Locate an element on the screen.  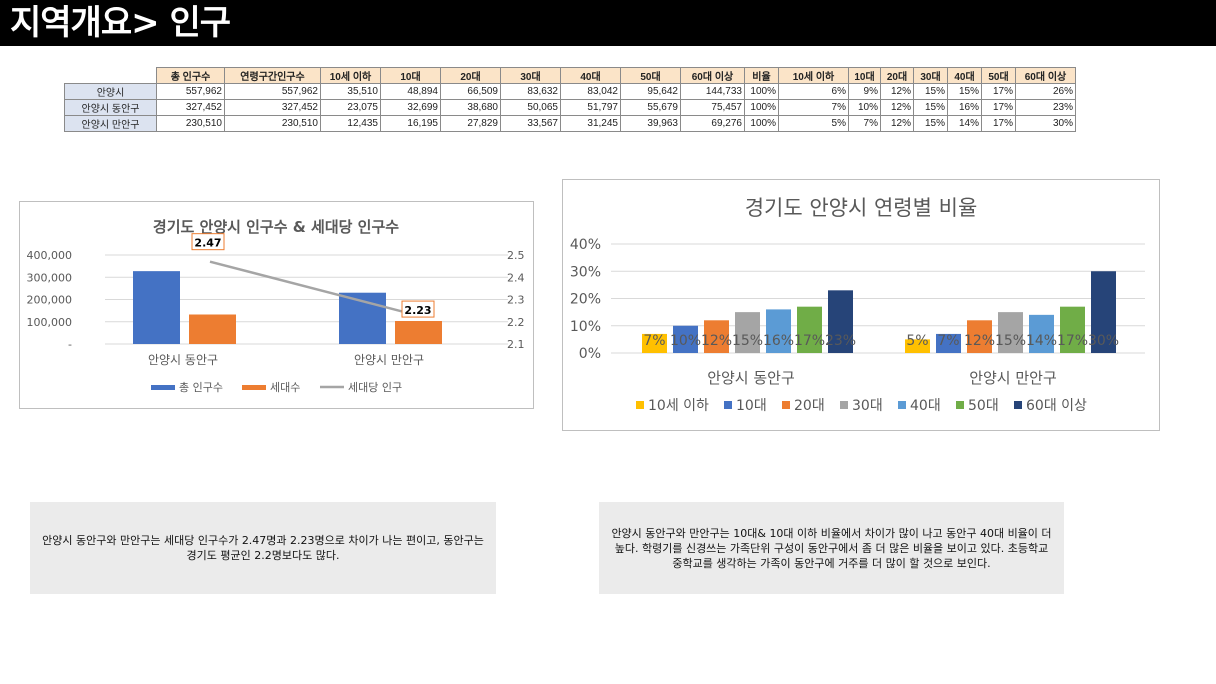
legend-label: 세대당 인구 is located at coordinates (375, 387).